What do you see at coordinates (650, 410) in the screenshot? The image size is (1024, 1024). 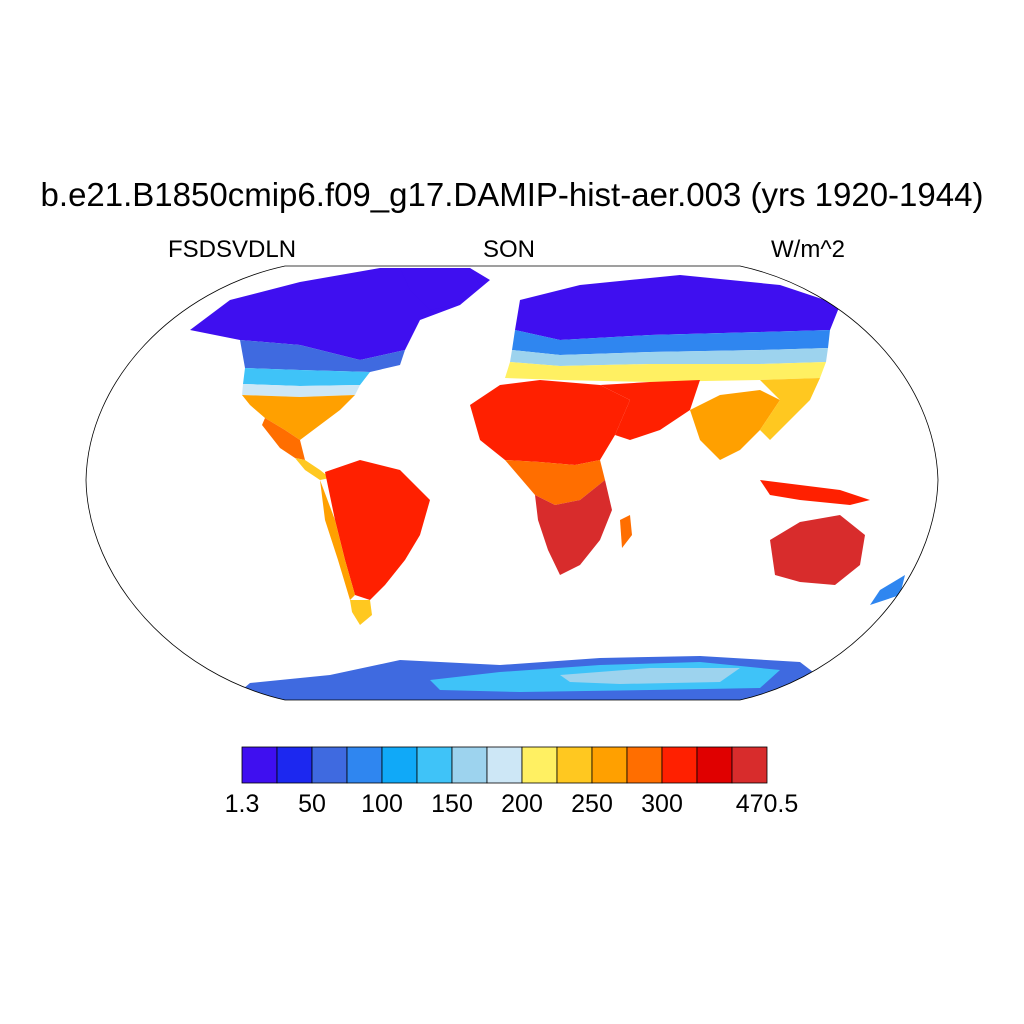 I see `middle-east` at bounding box center [650, 410].